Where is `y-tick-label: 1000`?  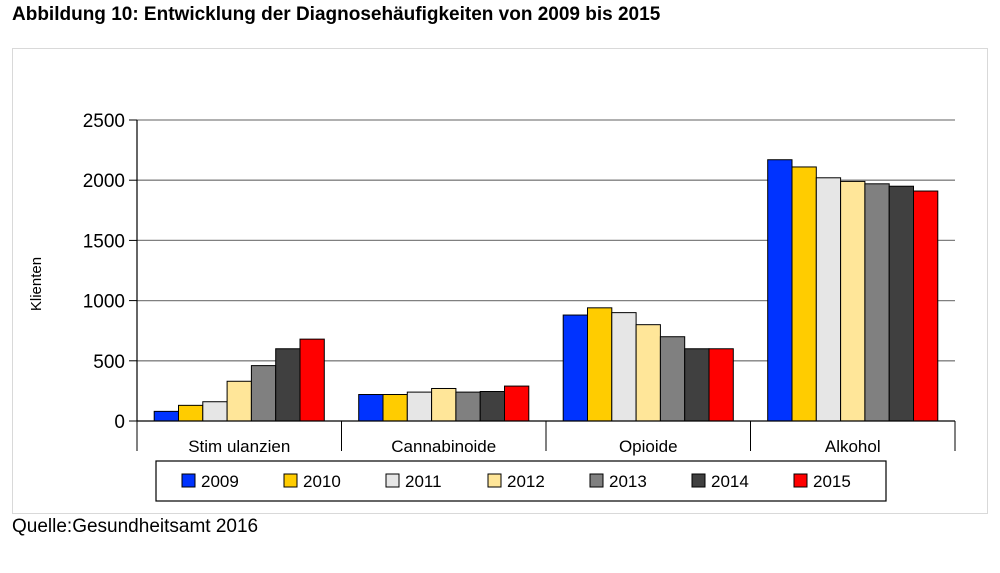
y-tick-label: 1000 is located at coordinates (104, 302).